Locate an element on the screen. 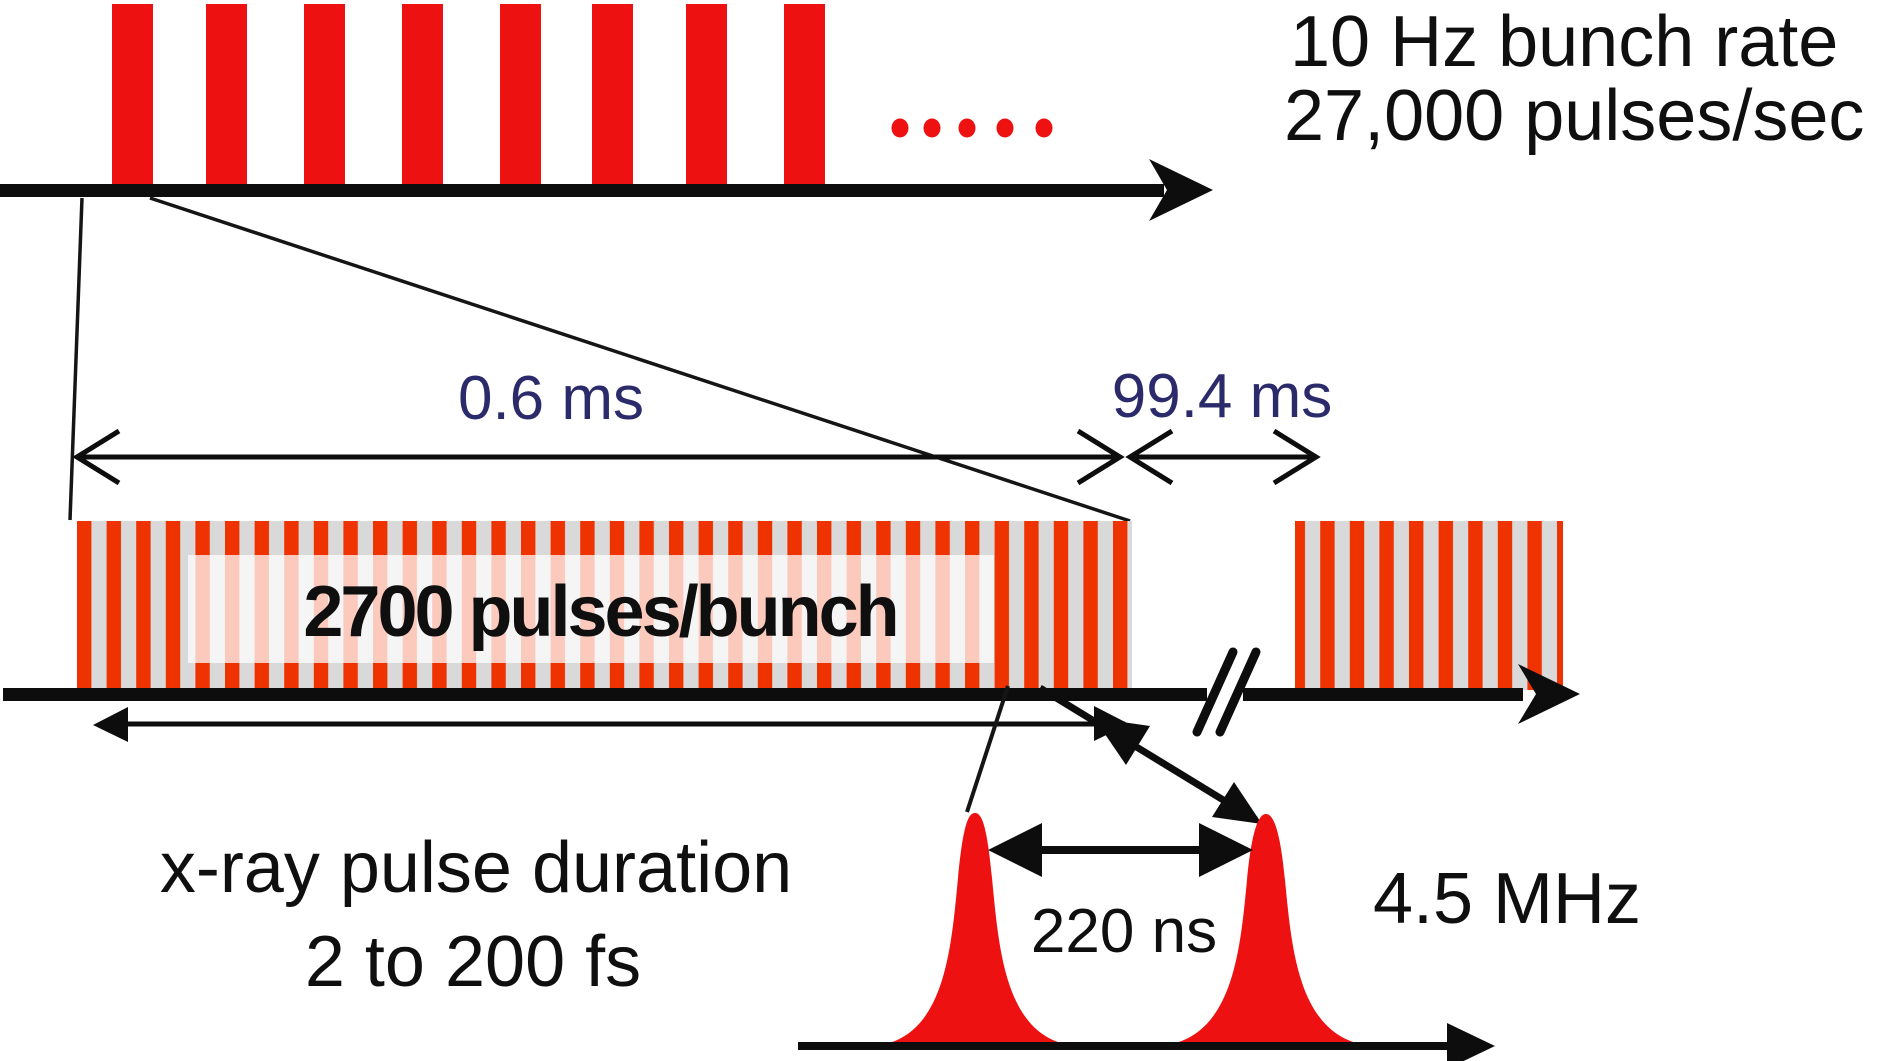 The image size is (1889, 1061). bunch-timeline is located at coordinates (791, 692).